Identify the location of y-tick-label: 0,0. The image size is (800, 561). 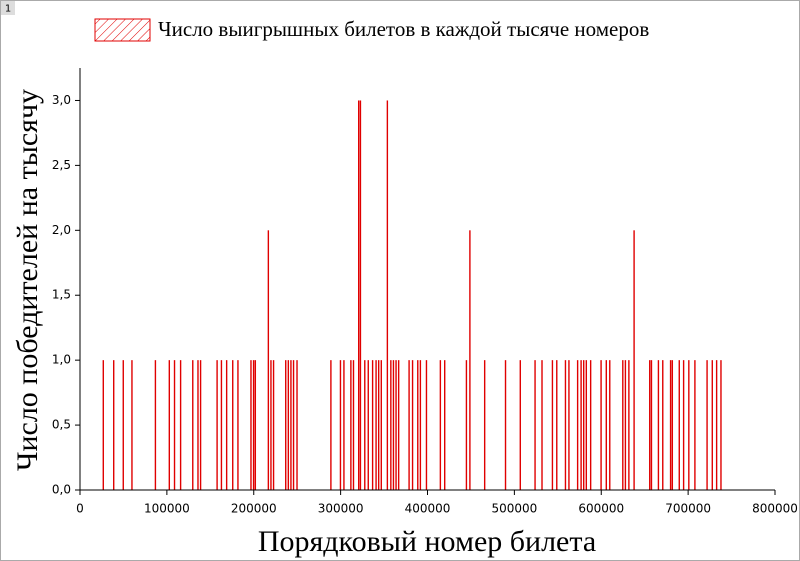
(61, 490).